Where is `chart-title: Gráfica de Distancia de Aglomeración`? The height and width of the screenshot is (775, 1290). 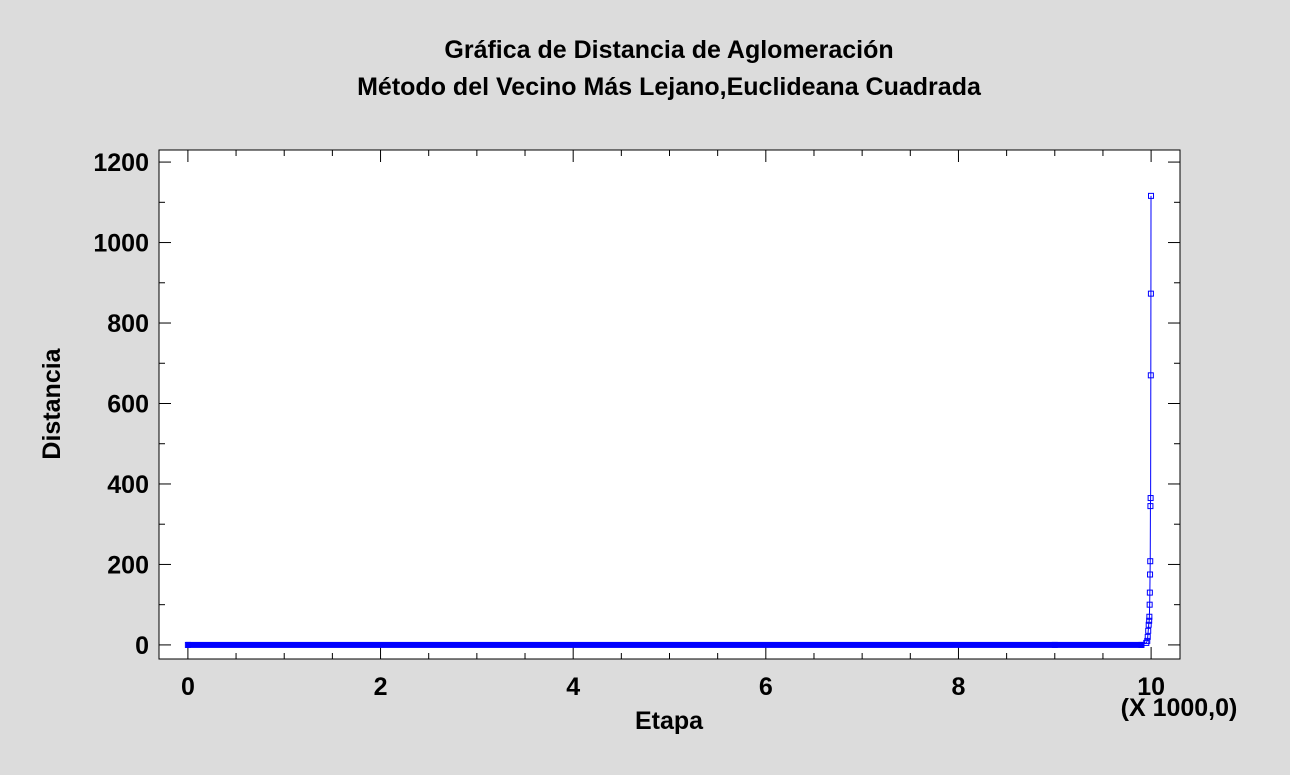 chart-title: Gráfica de Distancia de Aglomeración is located at coordinates (668, 50).